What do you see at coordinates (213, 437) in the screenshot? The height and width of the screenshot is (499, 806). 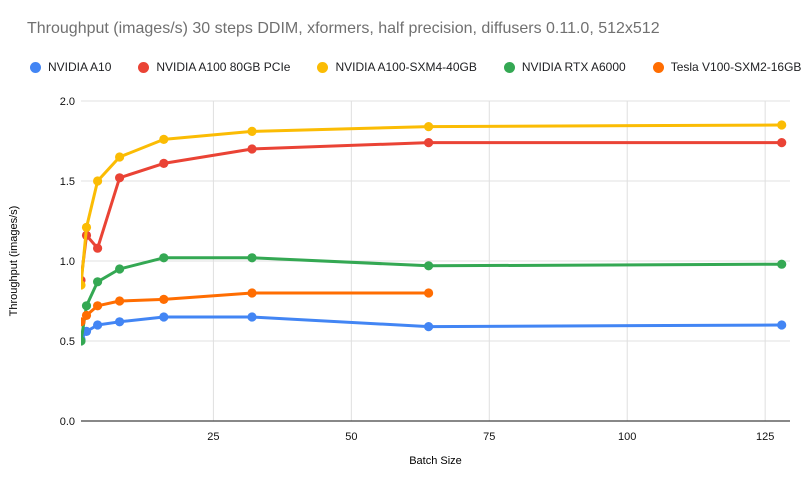 I see `x-tick-label: 25` at bounding box center [213, 437].